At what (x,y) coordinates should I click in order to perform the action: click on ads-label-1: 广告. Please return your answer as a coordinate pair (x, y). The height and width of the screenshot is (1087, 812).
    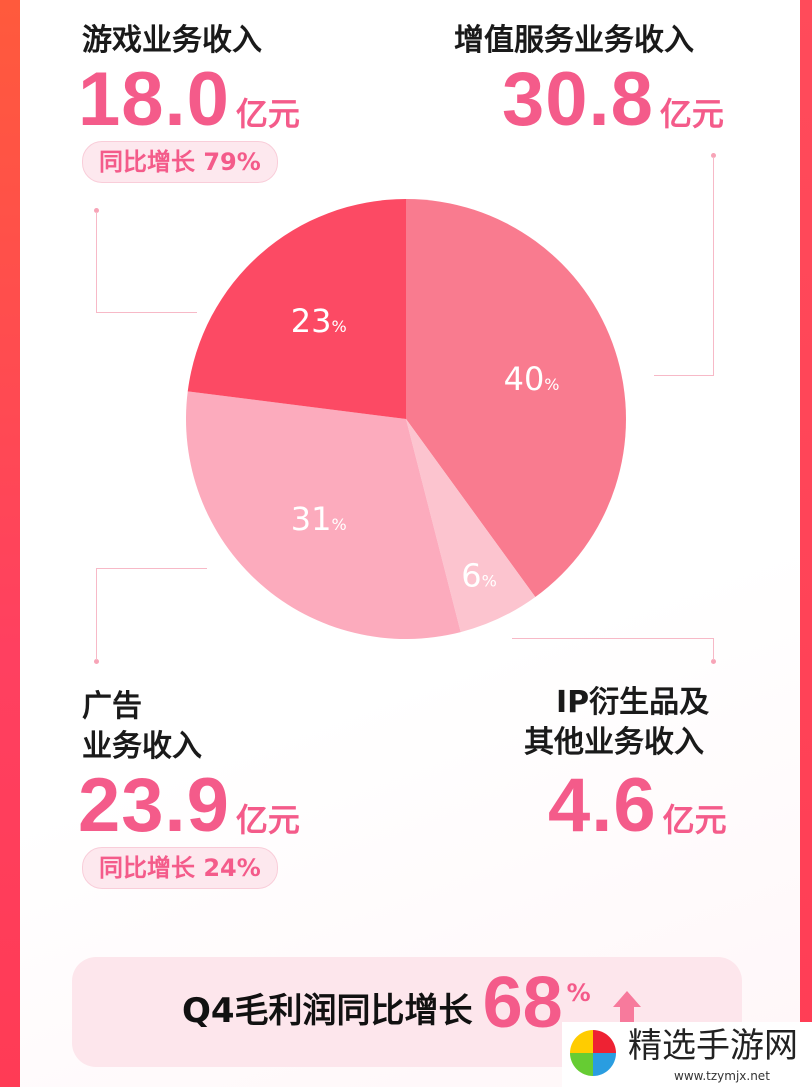
    Looking at the image, I should click on (112, 706).